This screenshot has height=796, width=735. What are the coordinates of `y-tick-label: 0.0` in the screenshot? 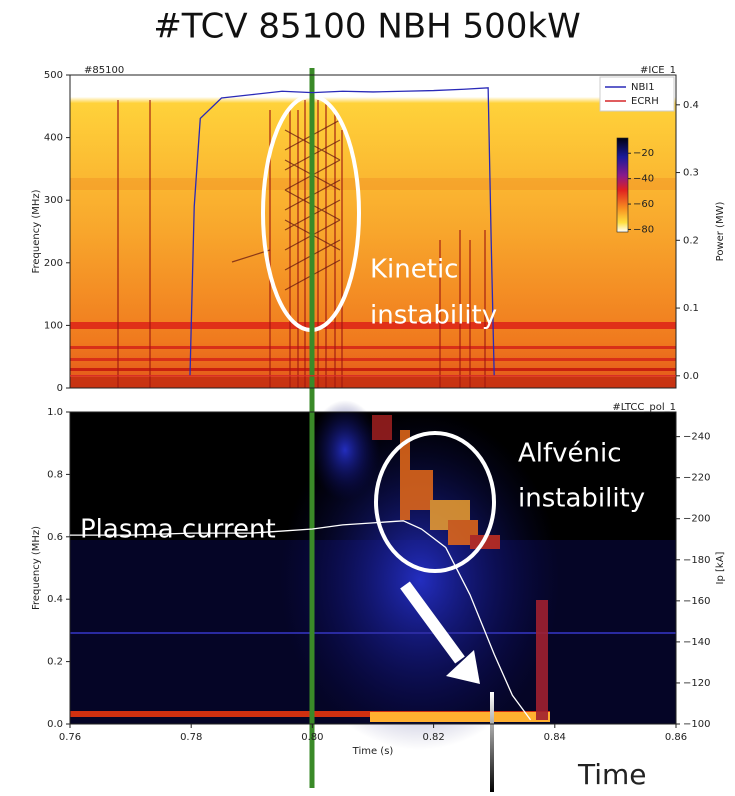 It's located at (55, 724).